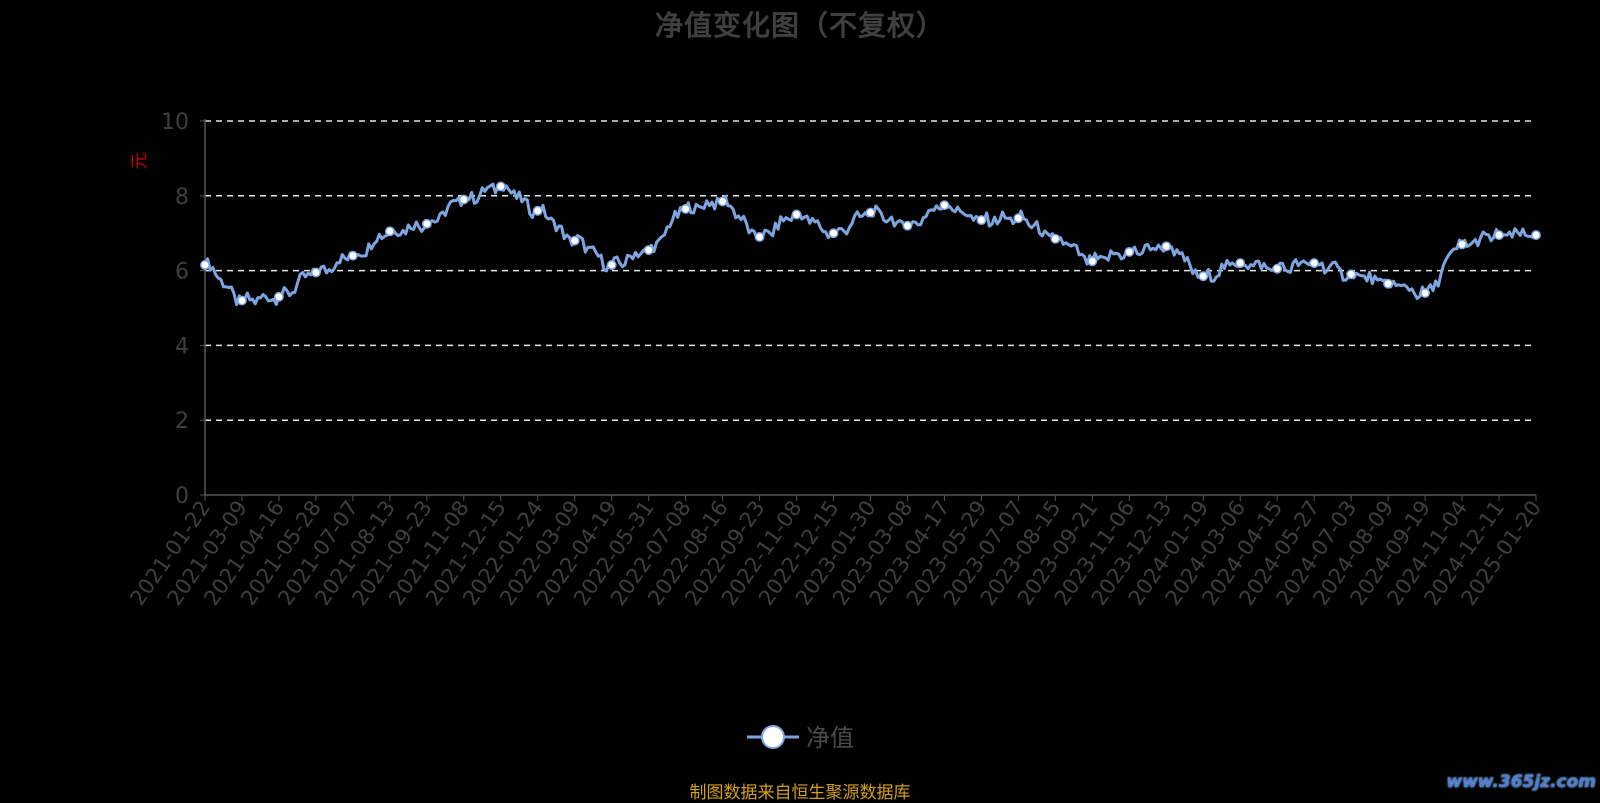 This screenshot has height=803, width=1600. What do you see at coordinates (799, 25) in the screenshot?
I see `chart-title: 净值变化图（不复权）` at bounding box center [799, 25].